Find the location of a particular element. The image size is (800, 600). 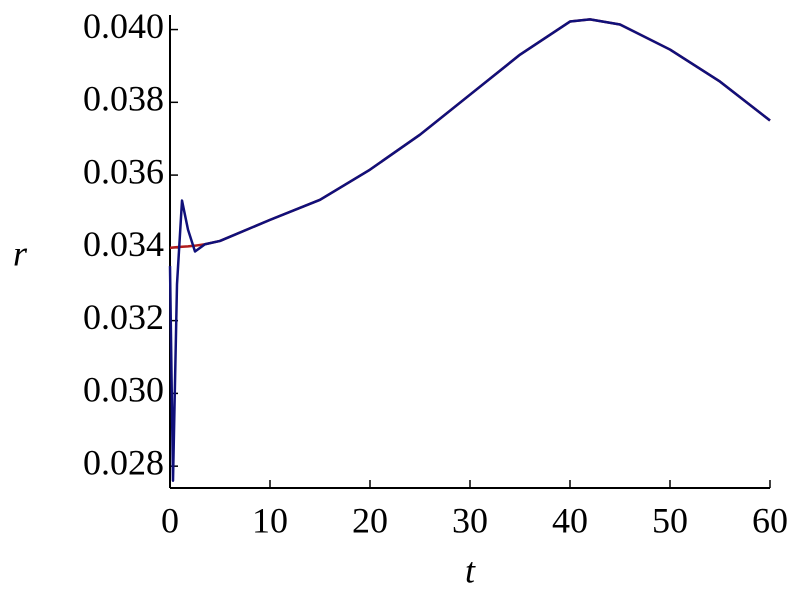

x-axis-label: t is located at coordinates (470, 570).